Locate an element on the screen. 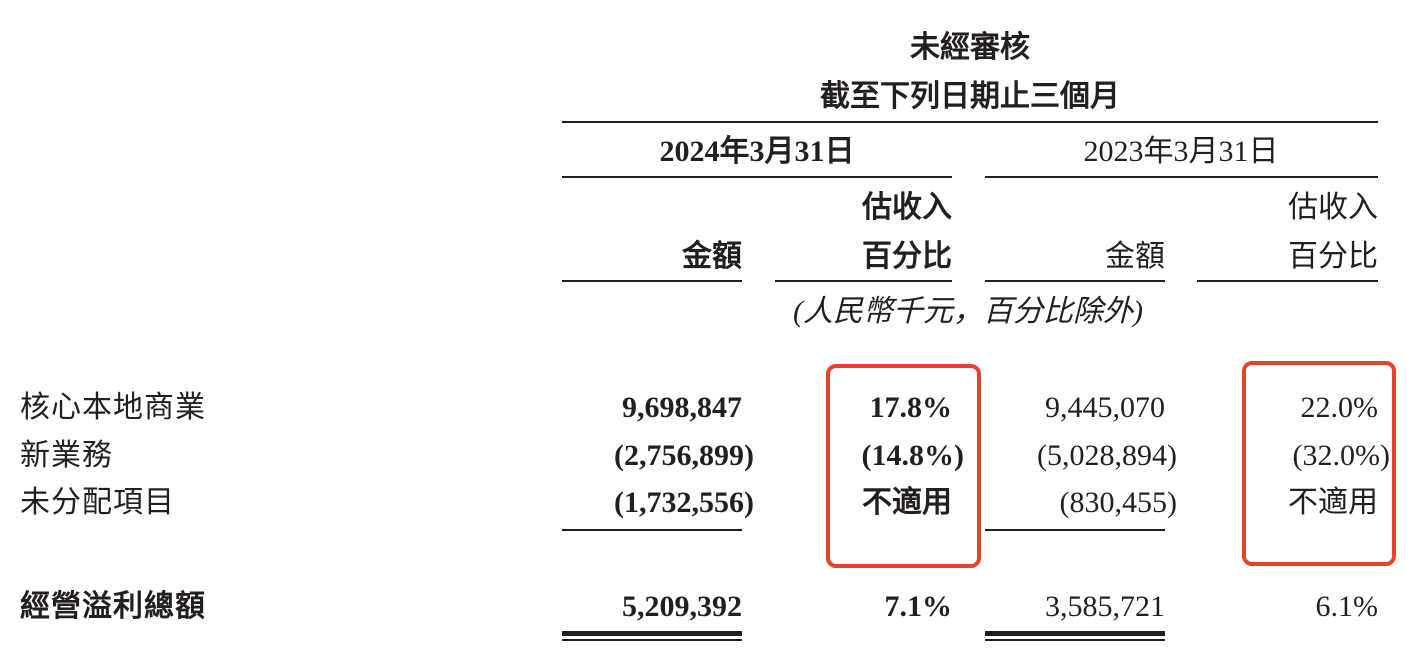  total-label: 經營溢利總額 is located at coordinates (113, 606).